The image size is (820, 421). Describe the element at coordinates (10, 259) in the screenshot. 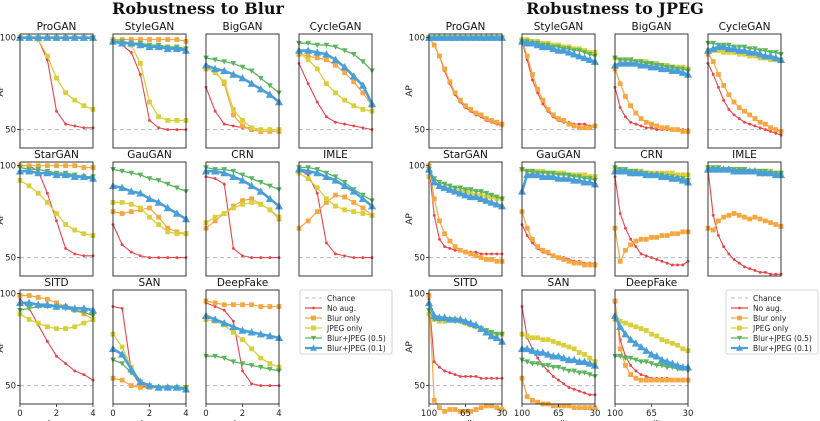

I see `y-tick-label: 50` at that location.